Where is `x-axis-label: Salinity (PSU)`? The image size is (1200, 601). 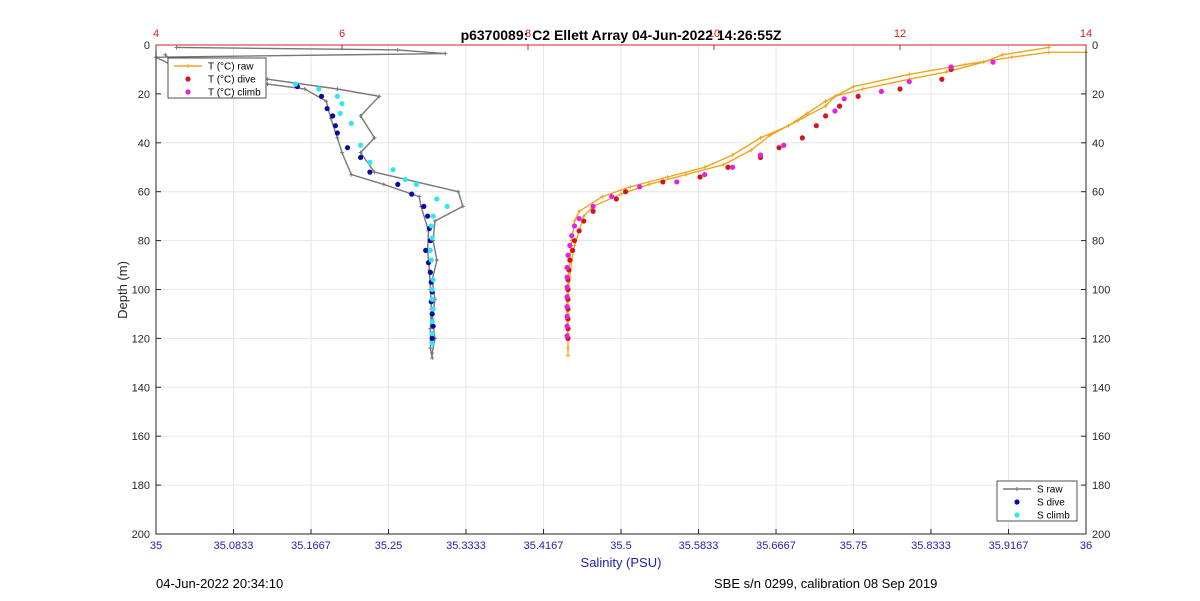 x-axis-label: Salinity (PSU) is located at coordinates (621, 562).